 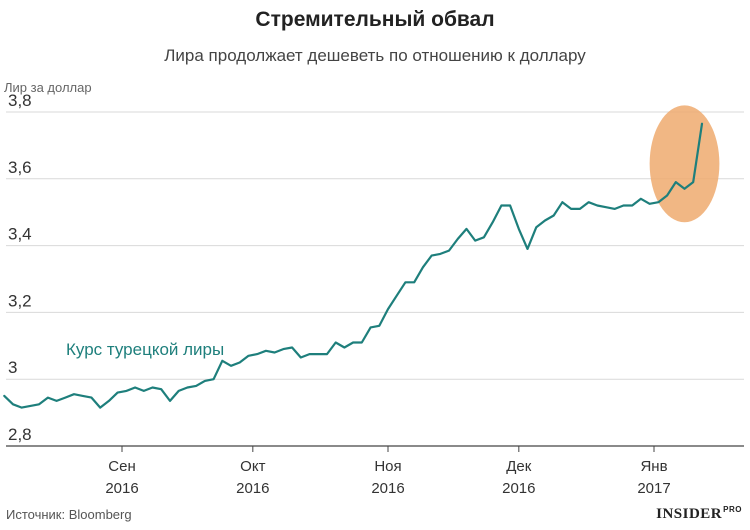 I want to click on y-tick-label: 2,8, so click(x=20, y=434).